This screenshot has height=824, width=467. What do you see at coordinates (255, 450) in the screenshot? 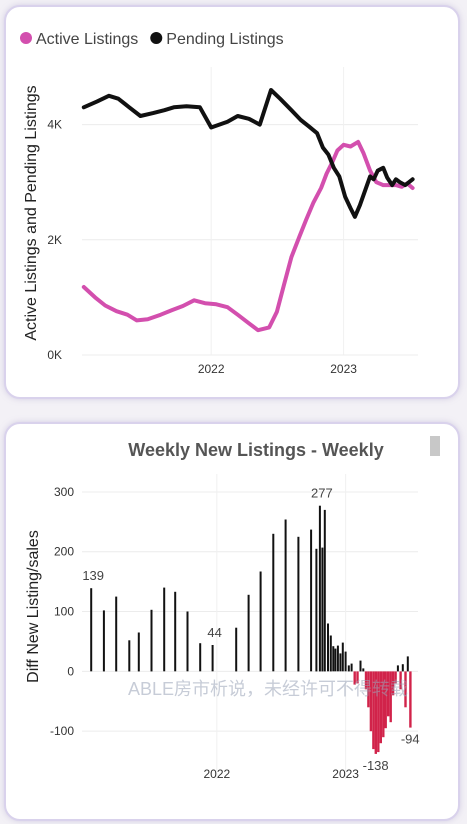
I see `chart-title: Weekly New Listings - Weekly` at bounding box center [255, 450].